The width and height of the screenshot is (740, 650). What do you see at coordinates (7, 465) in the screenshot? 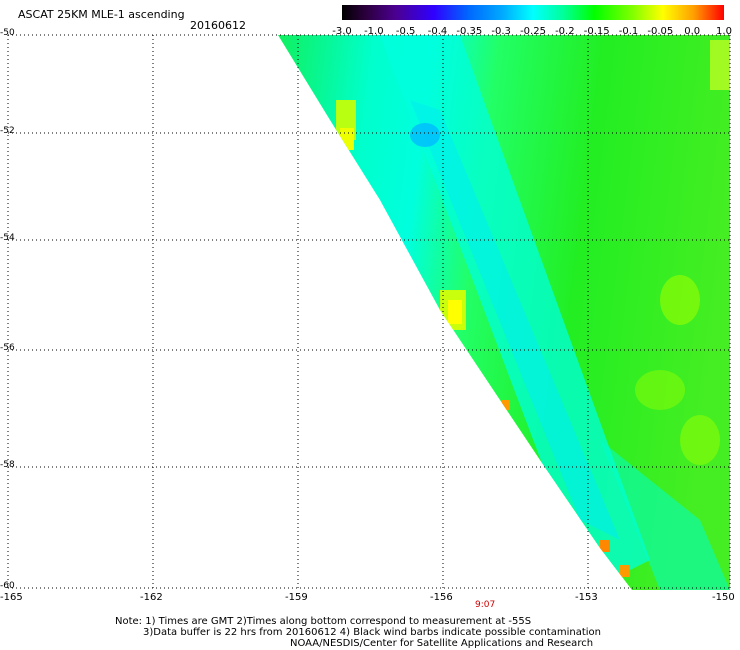
I see `lat-label: -58` at bounding box center [7, 465].